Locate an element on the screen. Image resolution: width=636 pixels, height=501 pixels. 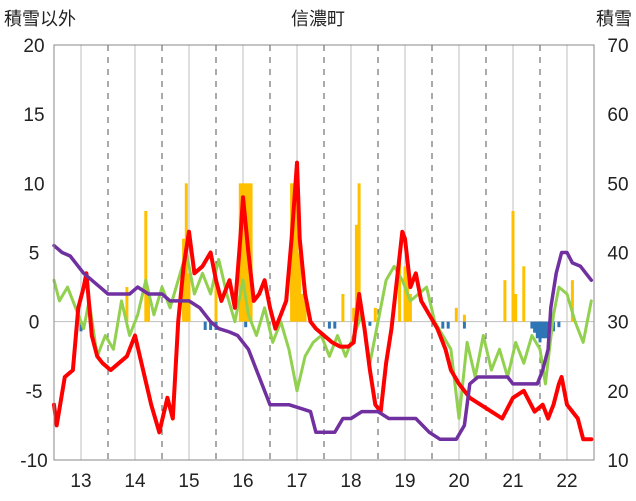
left-y-tick-label: 5 is located at coordinates (34, 254).